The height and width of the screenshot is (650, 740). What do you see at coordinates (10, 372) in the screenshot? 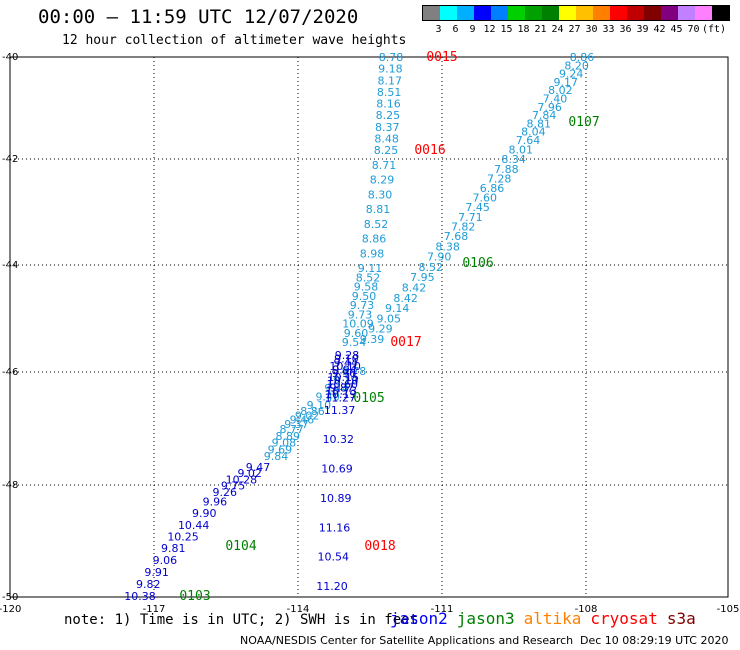
I see `lat-label: -46` at bounding box center [10, 372].